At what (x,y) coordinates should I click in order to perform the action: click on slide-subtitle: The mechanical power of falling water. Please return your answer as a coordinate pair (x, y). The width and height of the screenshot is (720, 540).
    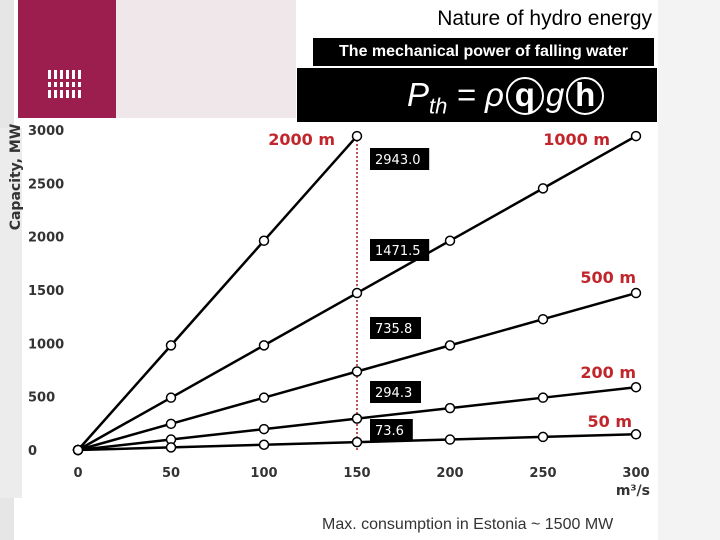
    Looking at the image, I should click on (483, 52).